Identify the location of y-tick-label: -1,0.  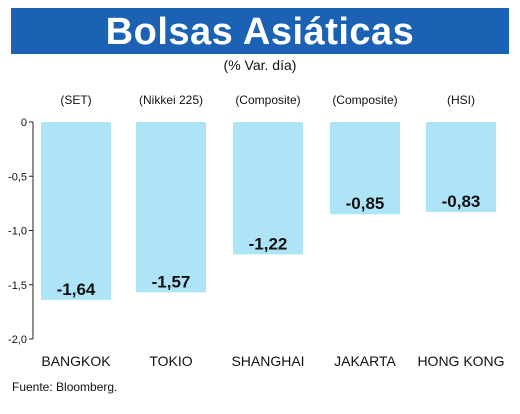
(17, 232).